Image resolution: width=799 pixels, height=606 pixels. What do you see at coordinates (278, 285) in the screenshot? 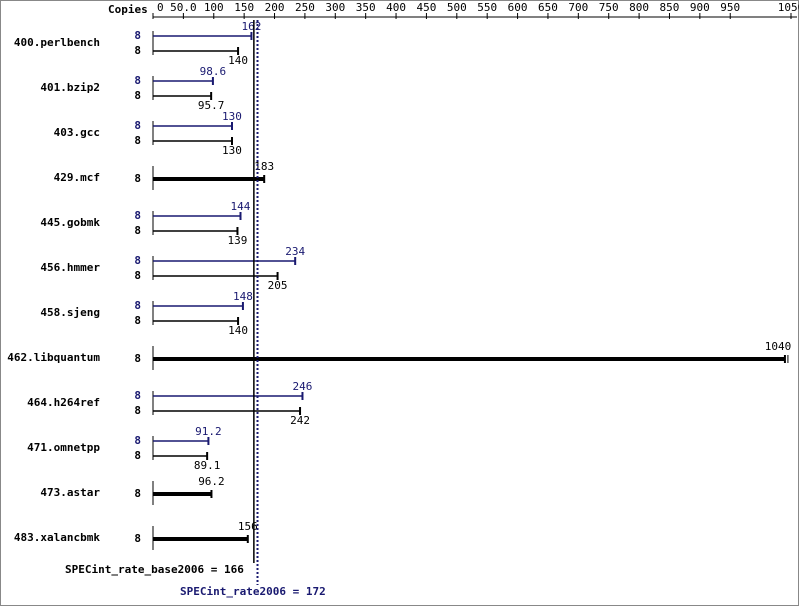
I see `value-label: 205` at bounding box center [278, 285].